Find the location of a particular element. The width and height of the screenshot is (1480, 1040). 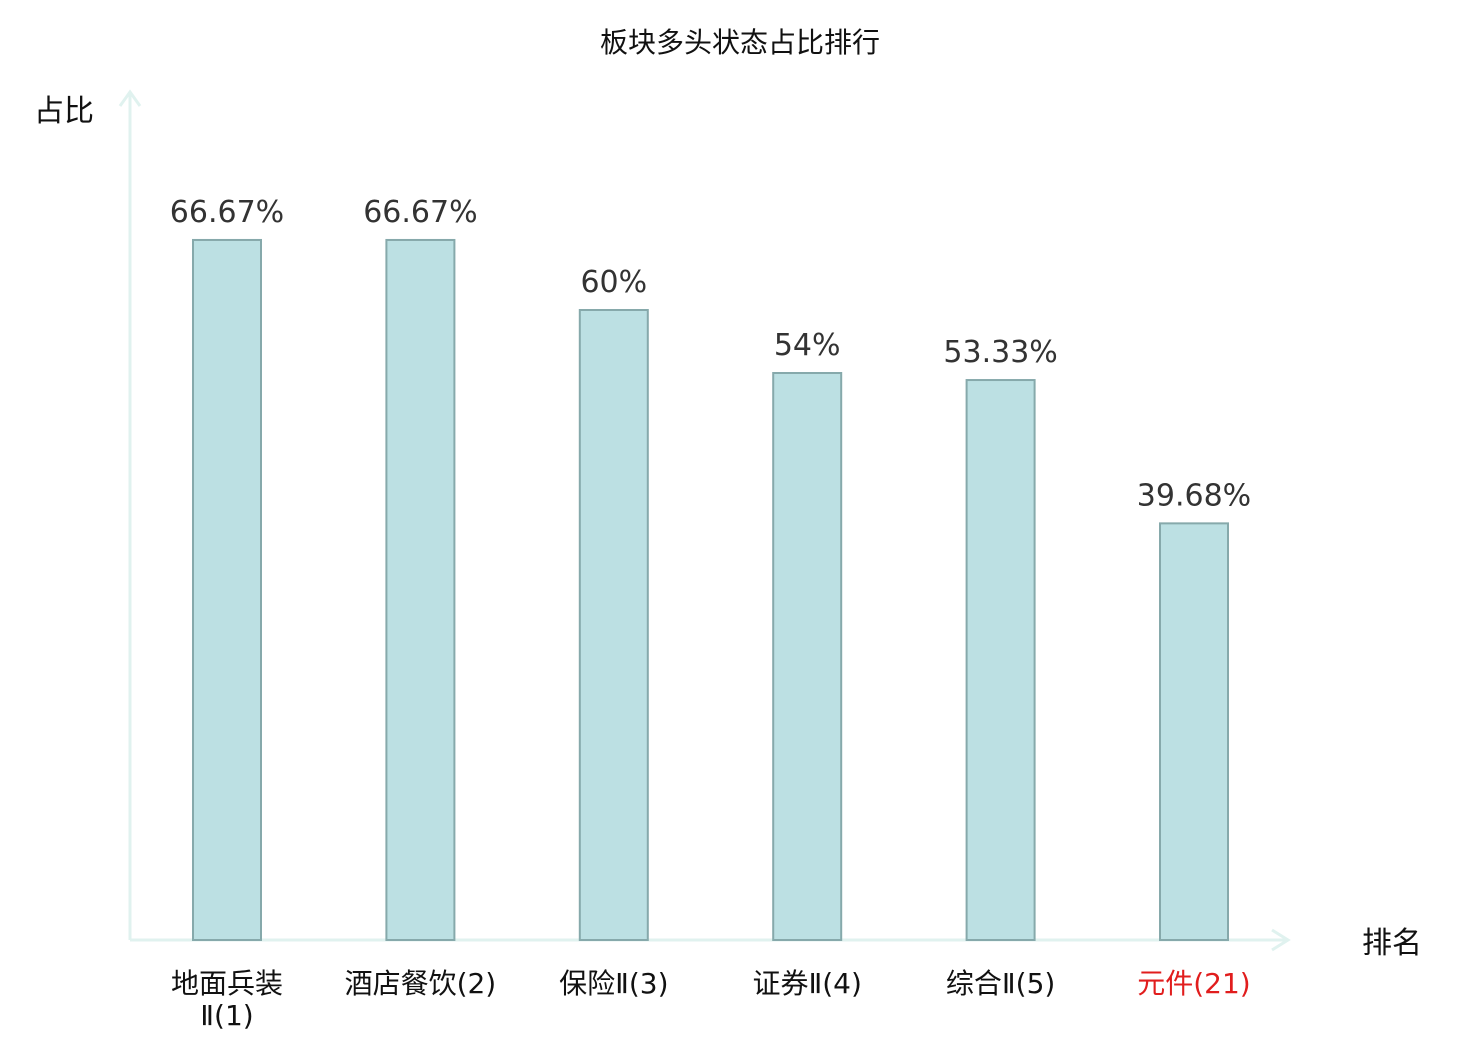

data-label: 60% is located at coordinates (613, 282).